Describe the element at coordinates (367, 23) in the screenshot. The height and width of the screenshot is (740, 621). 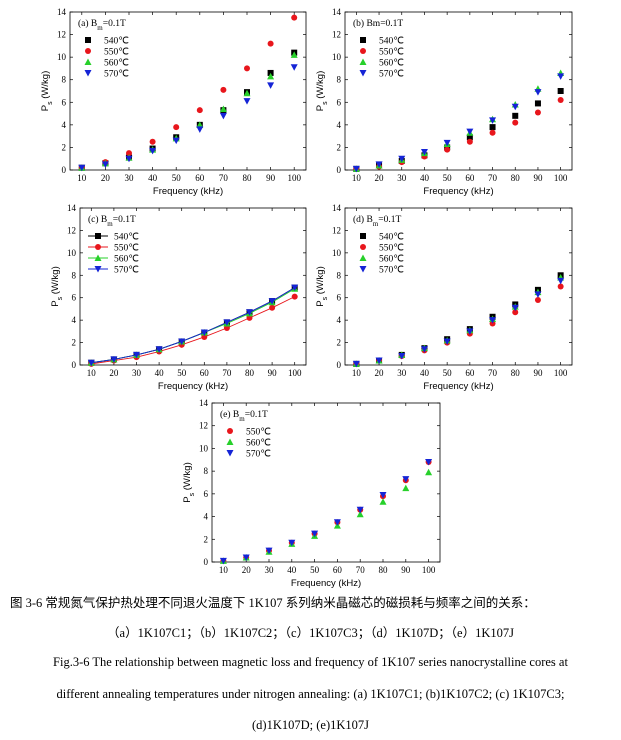
I see `panel-label: (b) Bm` at that location.